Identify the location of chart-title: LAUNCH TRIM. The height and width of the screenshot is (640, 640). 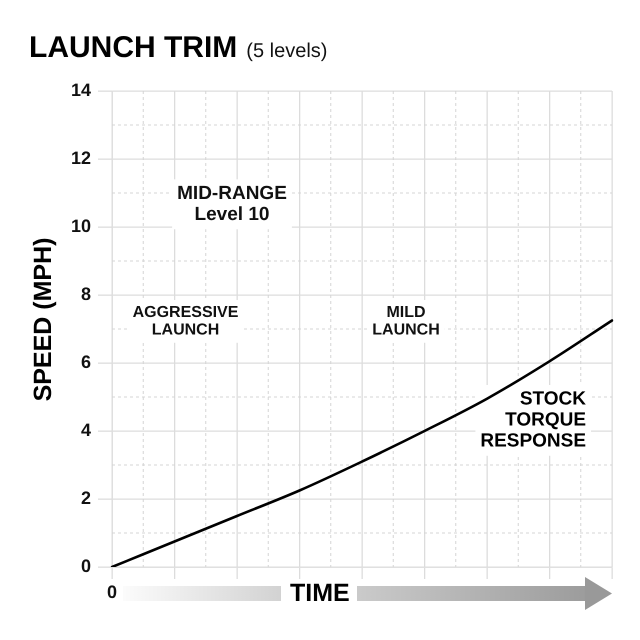
(133, 47).